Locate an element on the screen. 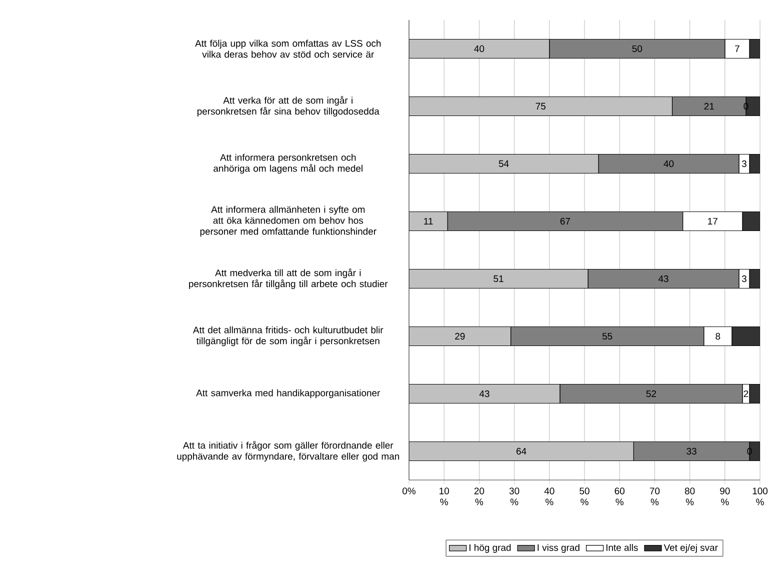  data-label: 33 is located at coordinates (691, 451).